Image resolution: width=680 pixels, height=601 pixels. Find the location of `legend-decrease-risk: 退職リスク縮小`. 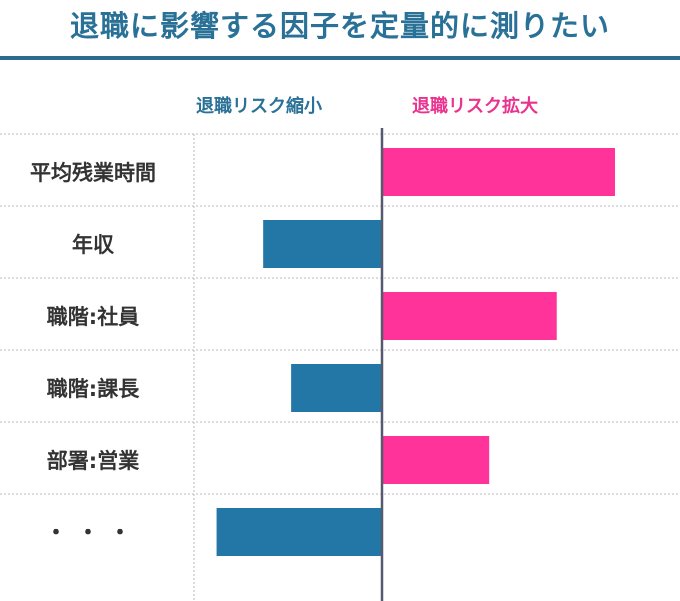

legend-decrease-risk: 退職リスク縮小 is located at coordinates (259, 106).